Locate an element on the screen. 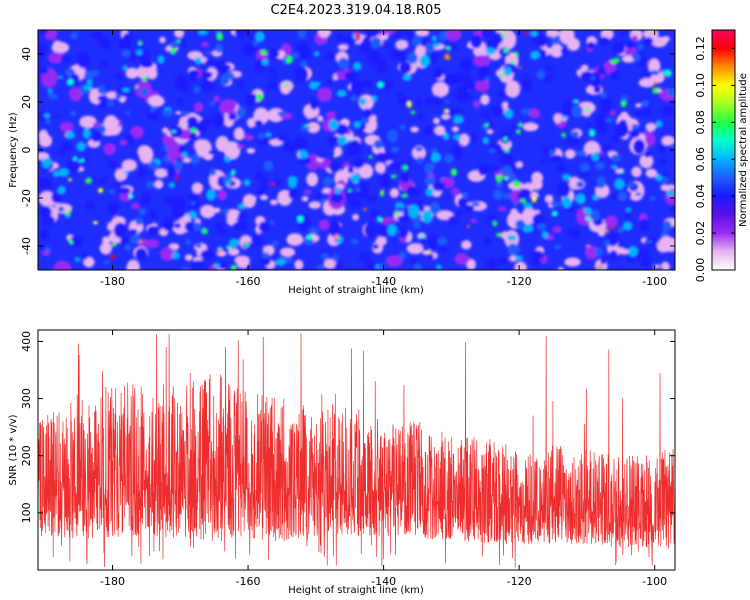 The image size is (750, 600). x-tick-label: -100 is located at coordinates (654, 281).